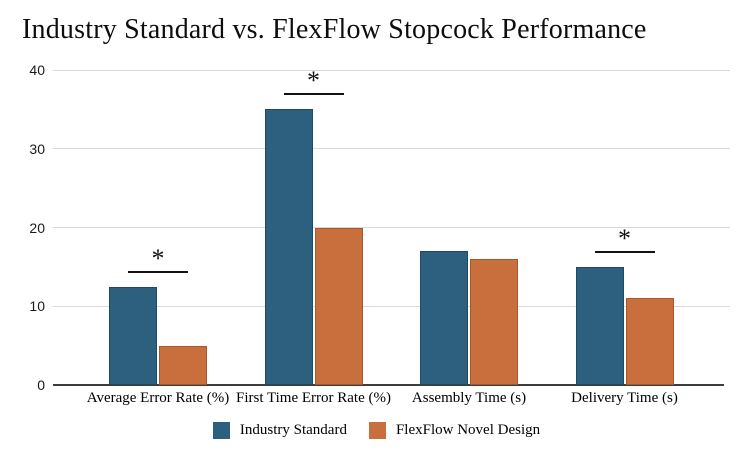 This screenshot has width=753, height=460. I want to click on legend-item: Industry Standard, so click(279, 430).